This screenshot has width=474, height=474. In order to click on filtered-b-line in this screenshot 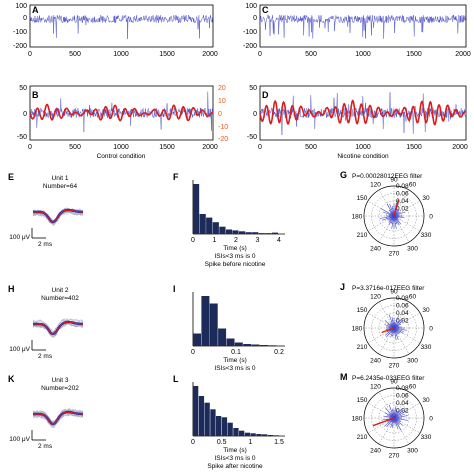, I will do `click(121, 112)`.